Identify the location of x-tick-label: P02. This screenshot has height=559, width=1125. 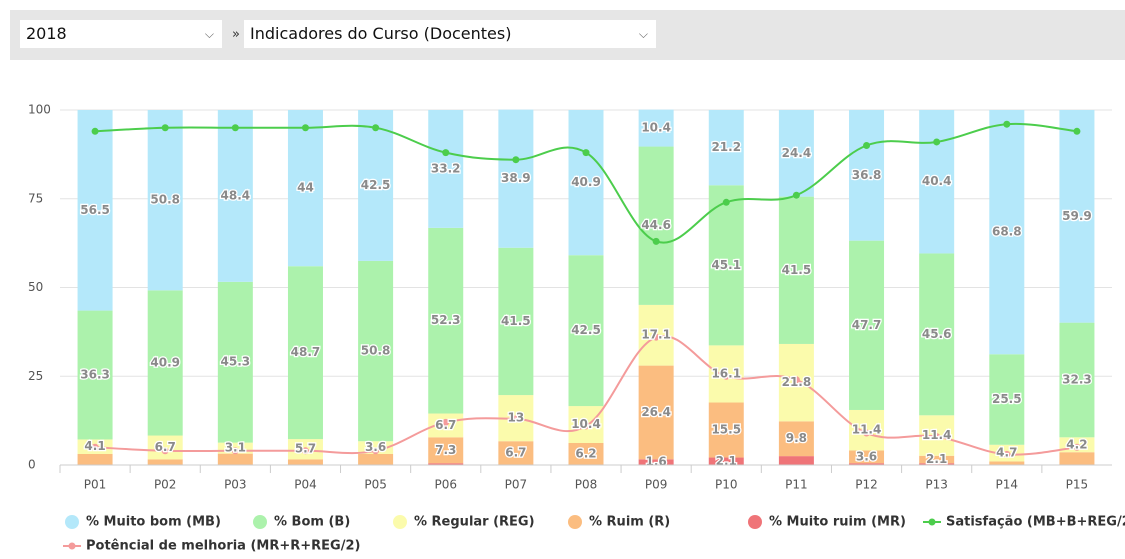
(165, 485).